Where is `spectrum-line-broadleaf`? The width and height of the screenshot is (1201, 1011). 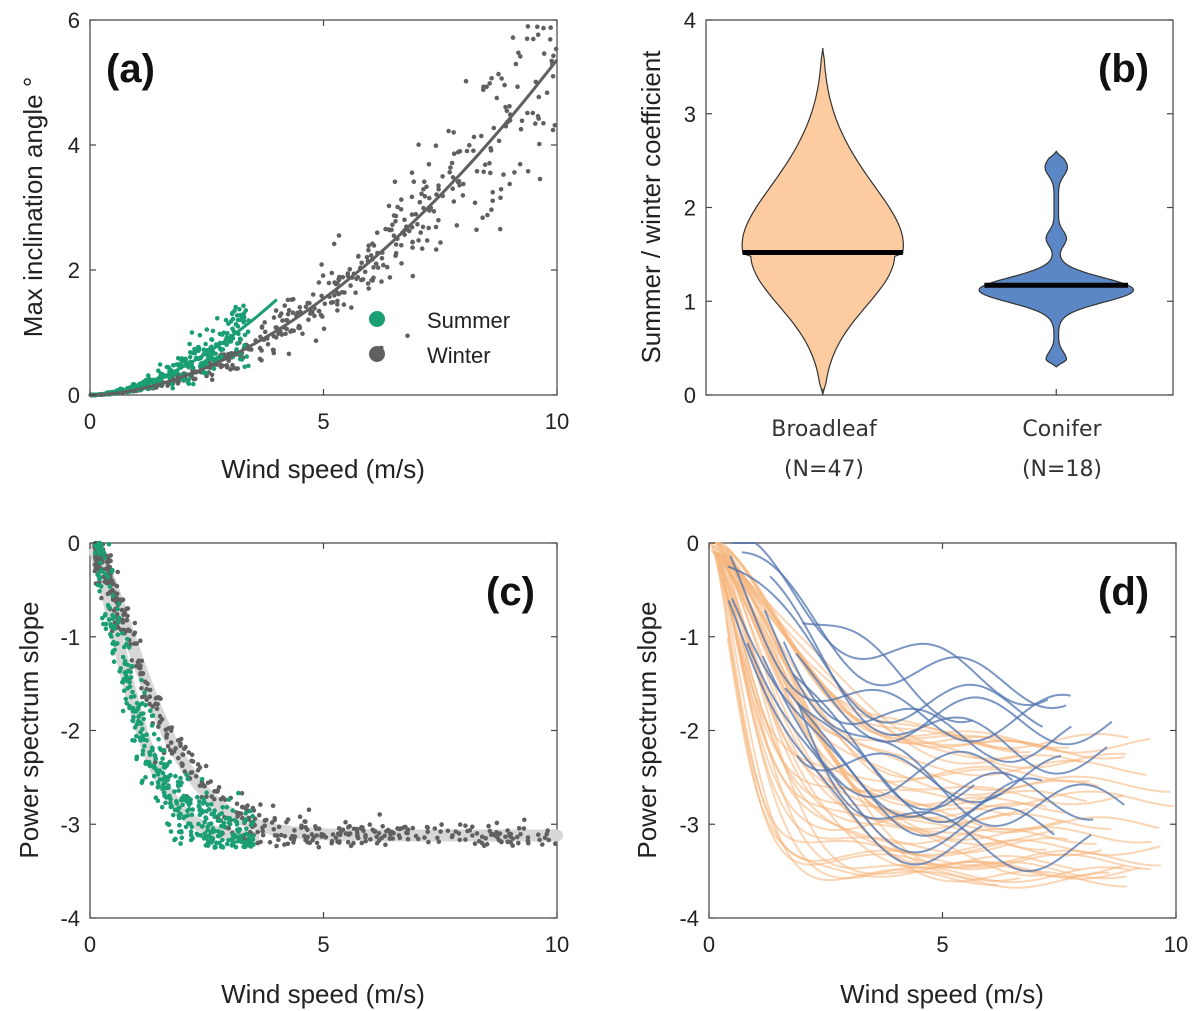
spectrum-line-broadleaf is located at coordinates (900, 679).